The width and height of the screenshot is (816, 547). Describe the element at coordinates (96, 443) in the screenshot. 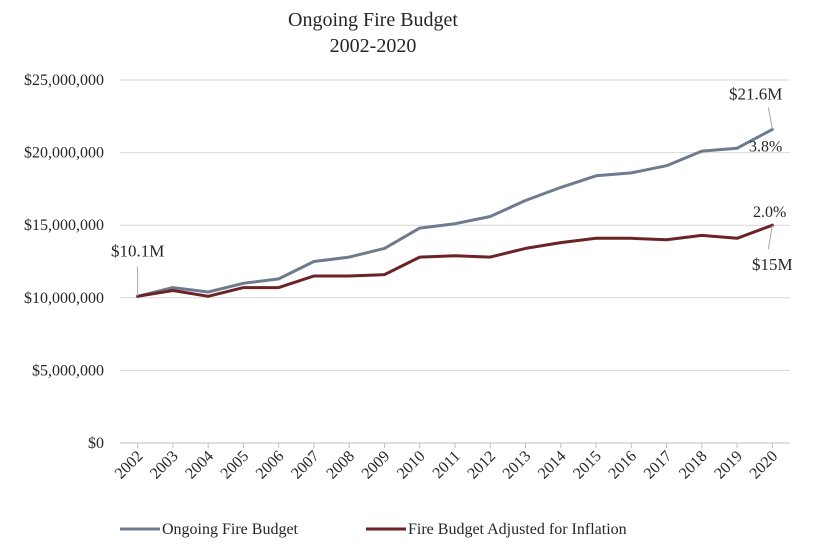

I see `y-tick-label: $0` at that location.